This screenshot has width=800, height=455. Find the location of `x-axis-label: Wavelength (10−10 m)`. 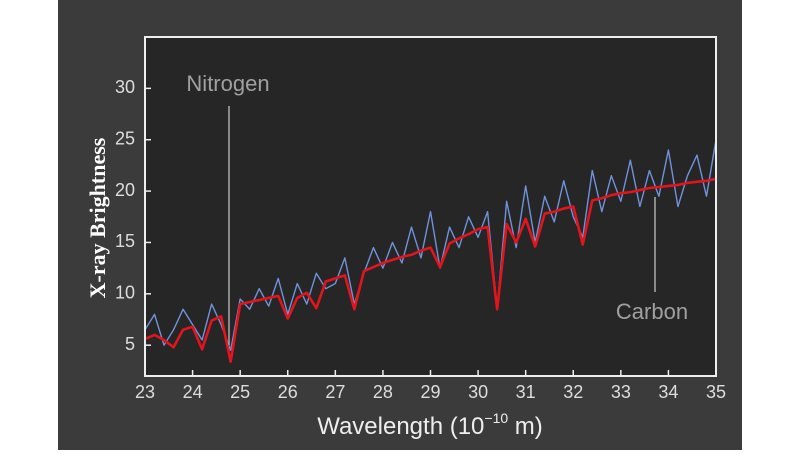

x-axis-label: Wavelength (10−10 m) is located at coordinates (430, 425).